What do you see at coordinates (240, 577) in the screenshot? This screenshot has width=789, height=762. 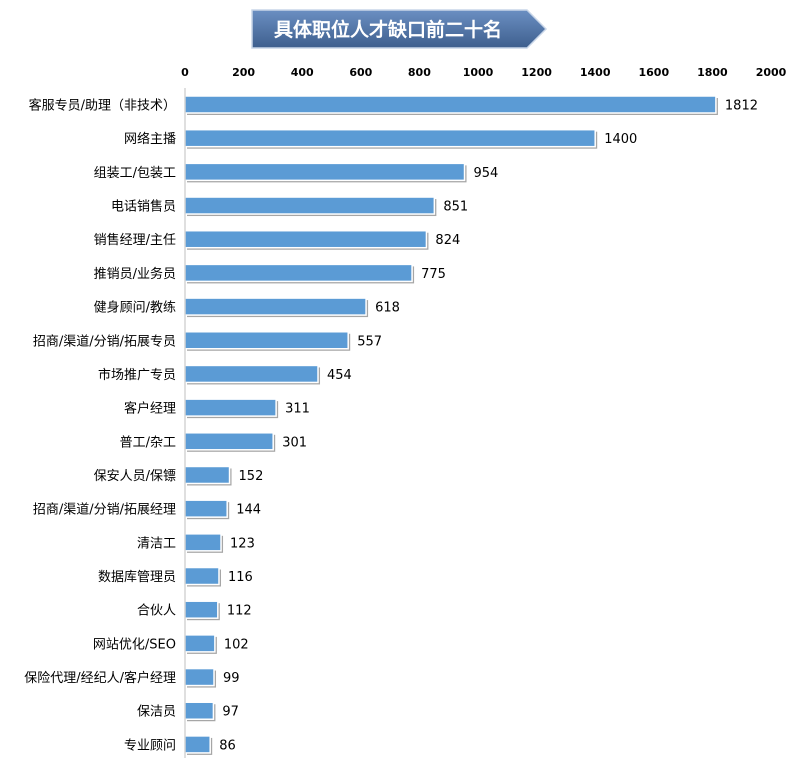 I see `data-label: 116` at bounding box center [240, 577].